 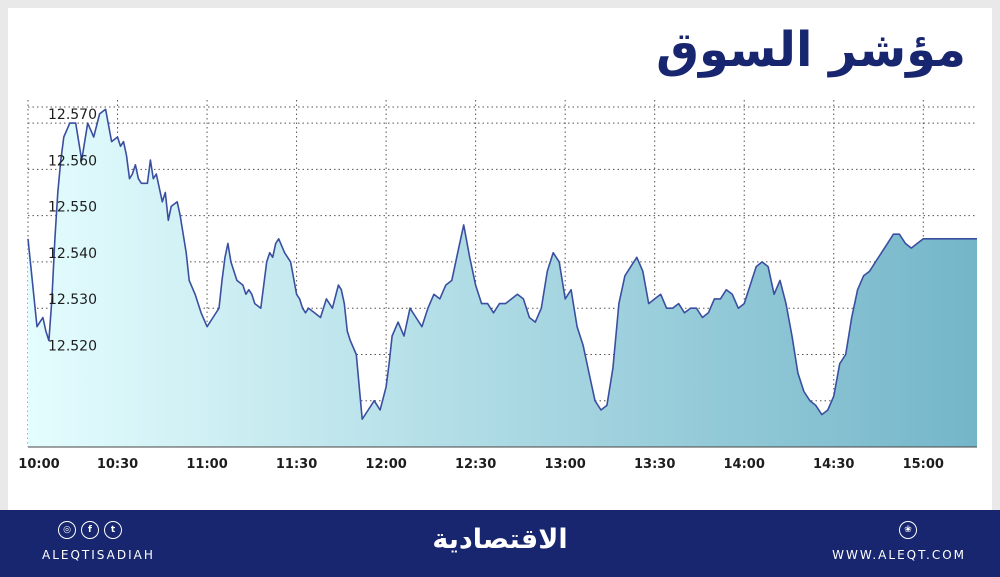 What do you see at coordinates (72, 346) in the screenshot?
I see `y-tick-label: 12.520` at bounding box center [72, 346].